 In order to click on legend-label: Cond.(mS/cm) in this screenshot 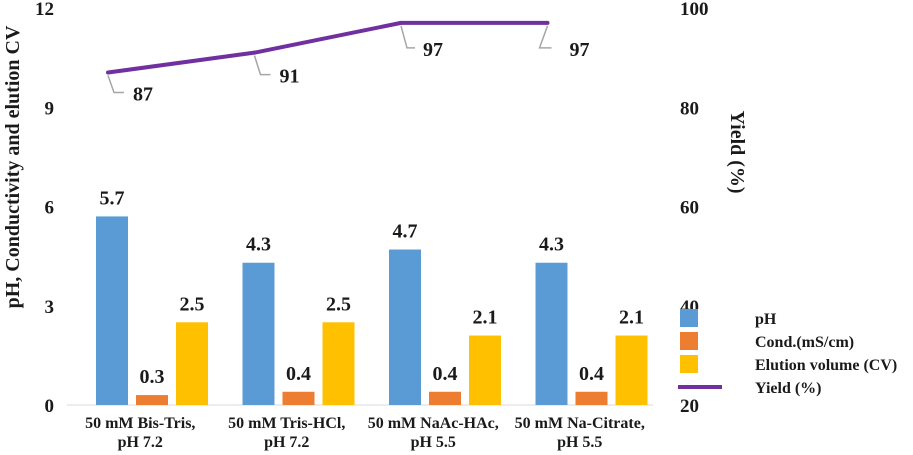, I will do `click(804, 342)`.